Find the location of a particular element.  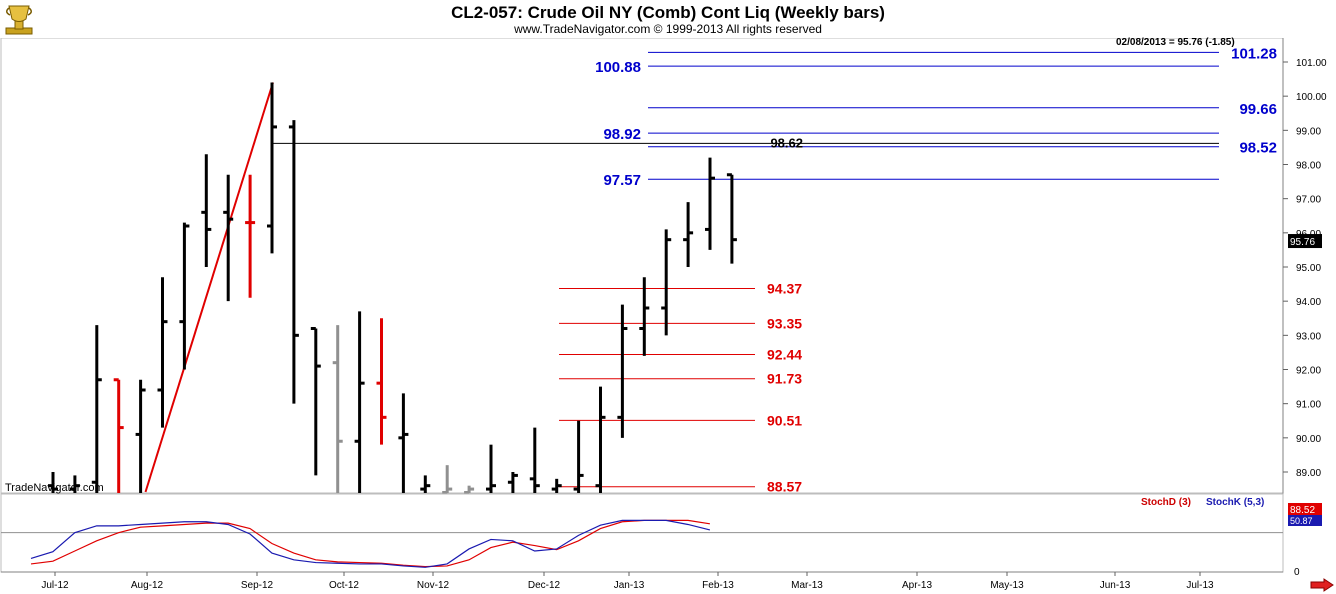

legend-stoch-d: StochD (3) is located at coordinates (1166, 502).